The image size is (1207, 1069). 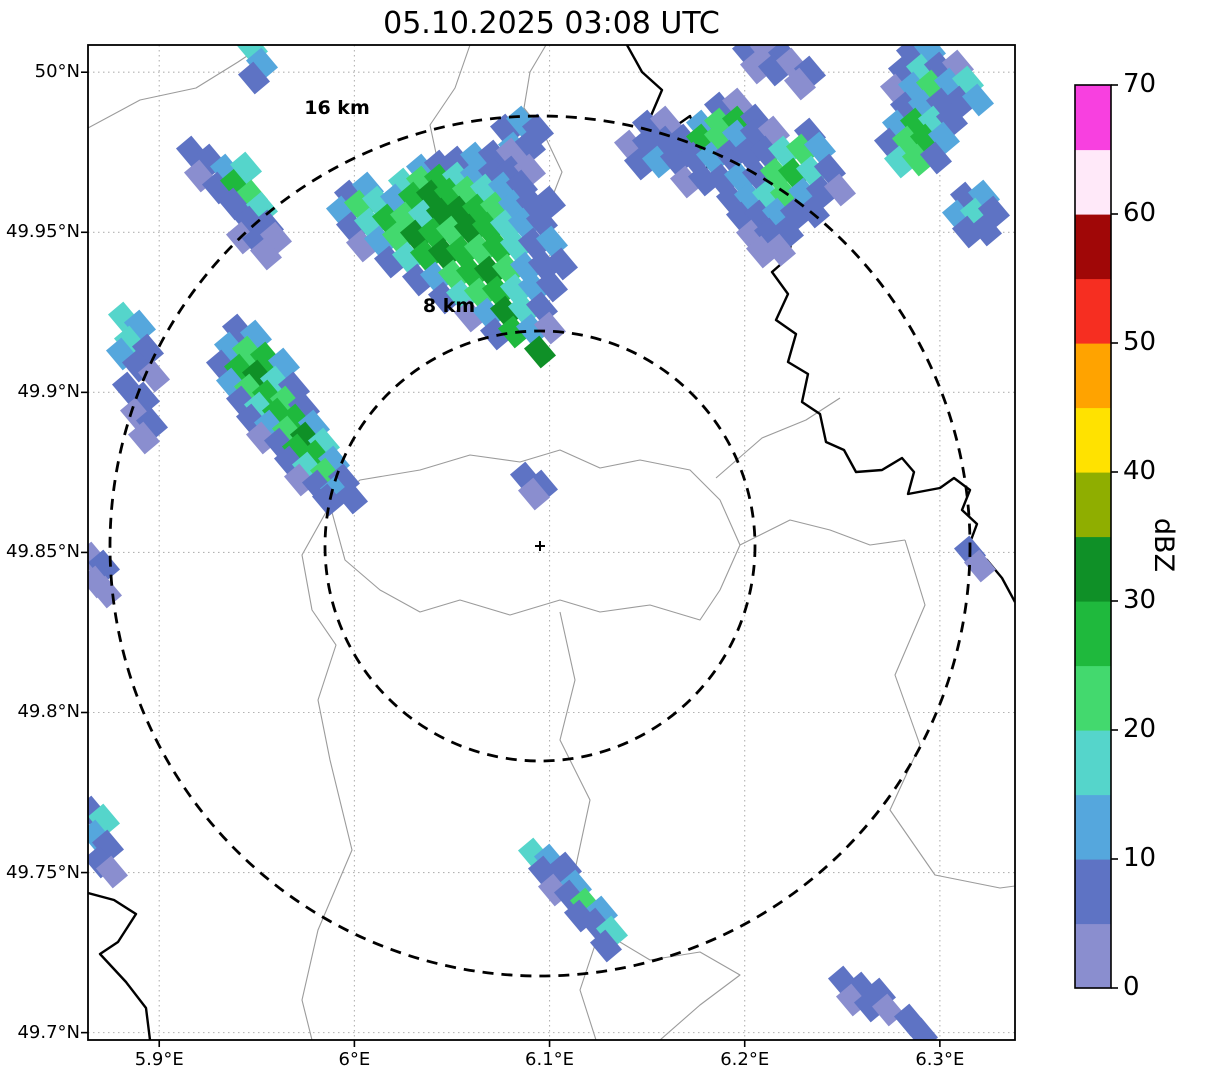 I want to click on x-tick-label: 6.2°E, so click(x=745, y=1059).